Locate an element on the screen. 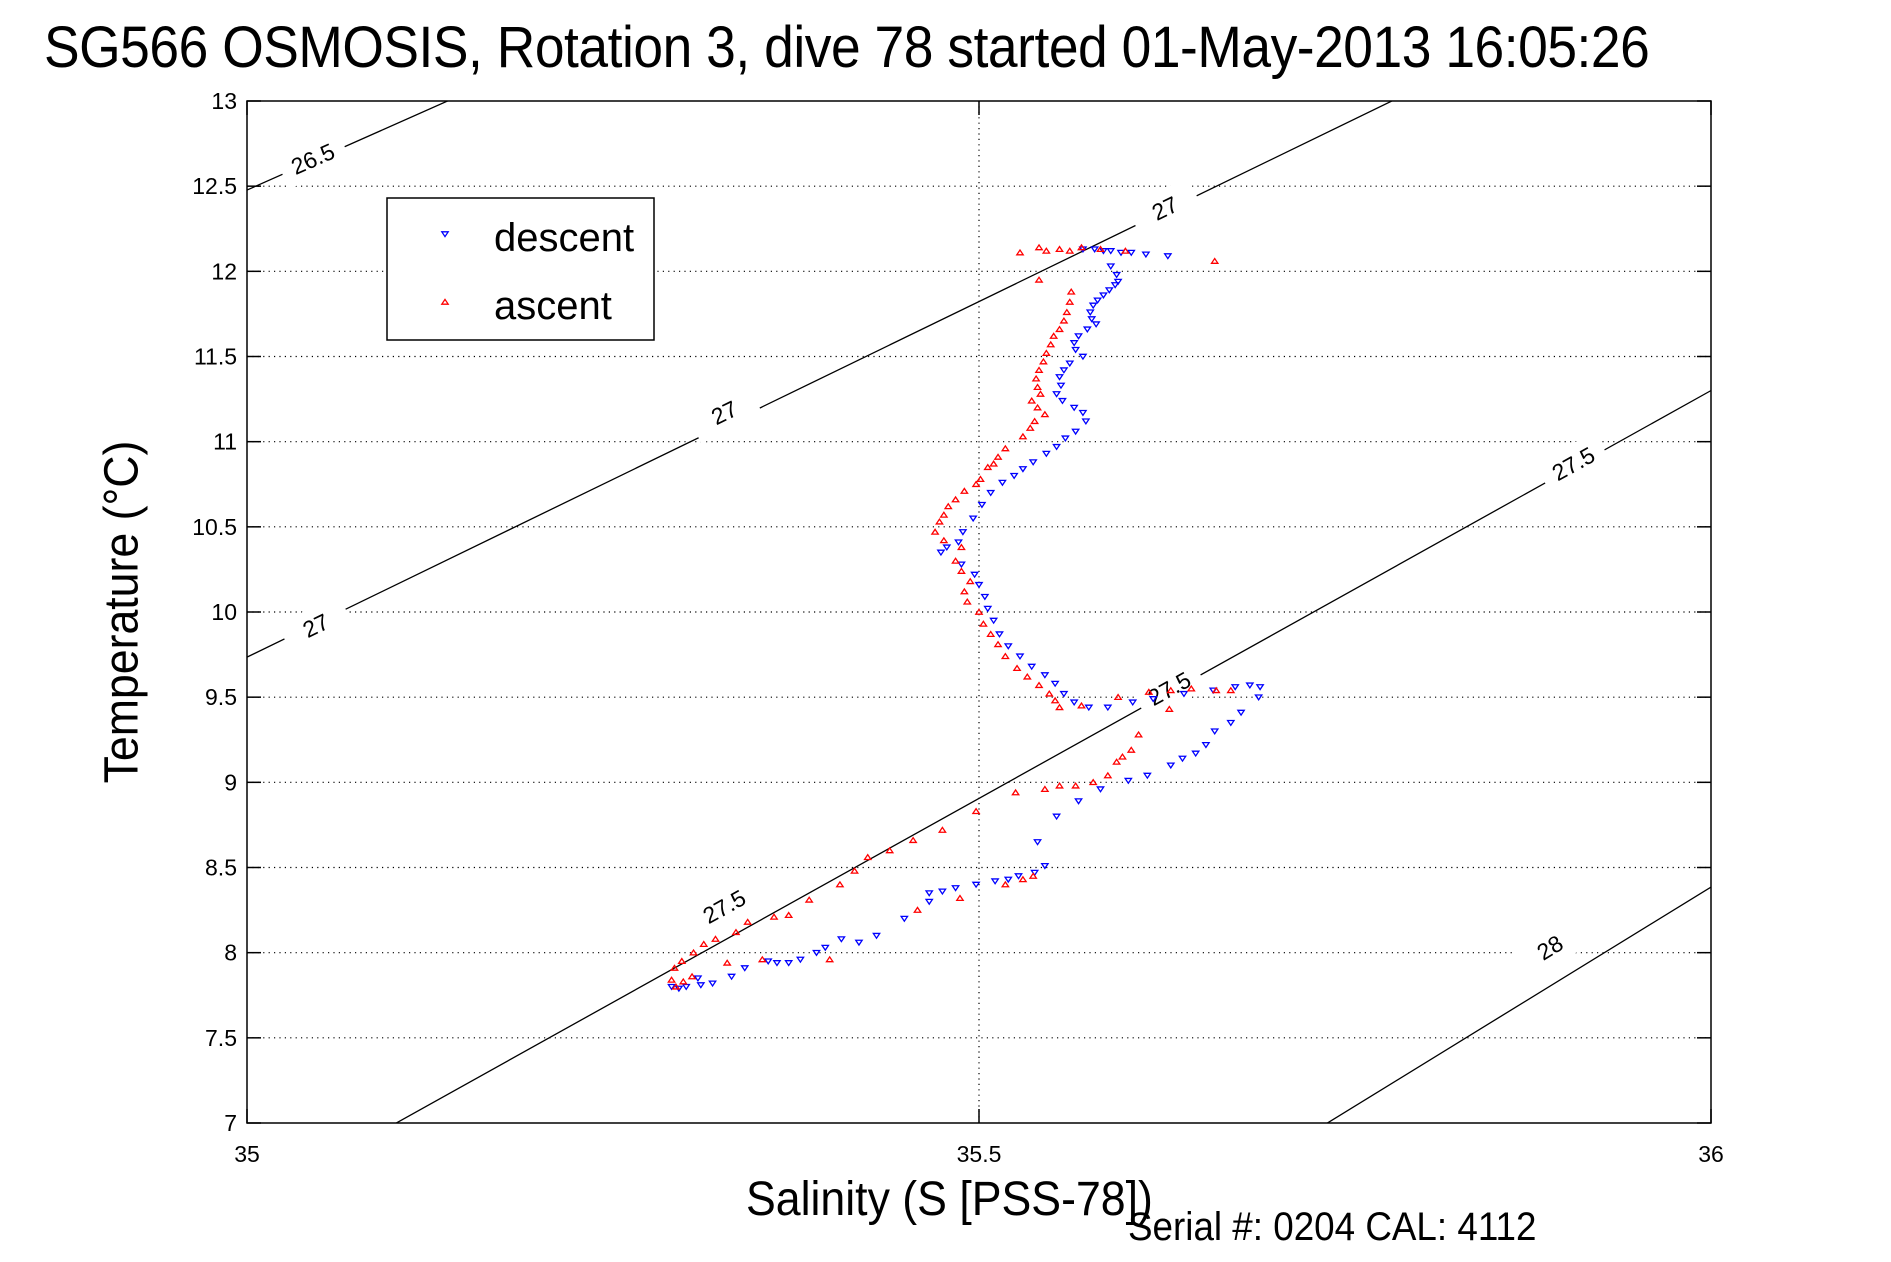 Image resolution: width=1891 pixels, height=1262 pixels. legend-marker-descent is located at coordinates (445, 234).